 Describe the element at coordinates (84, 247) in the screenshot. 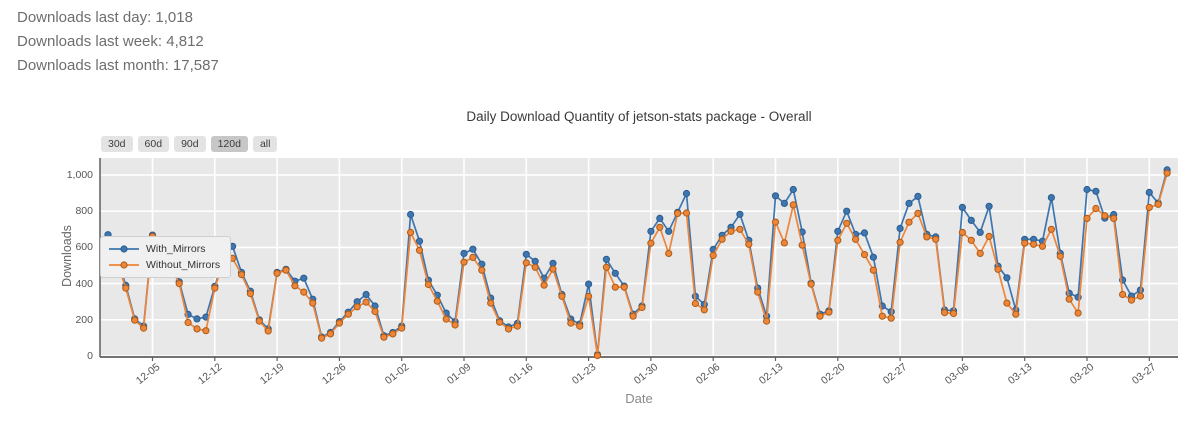

I see `y-tick-label: 600` at that location.